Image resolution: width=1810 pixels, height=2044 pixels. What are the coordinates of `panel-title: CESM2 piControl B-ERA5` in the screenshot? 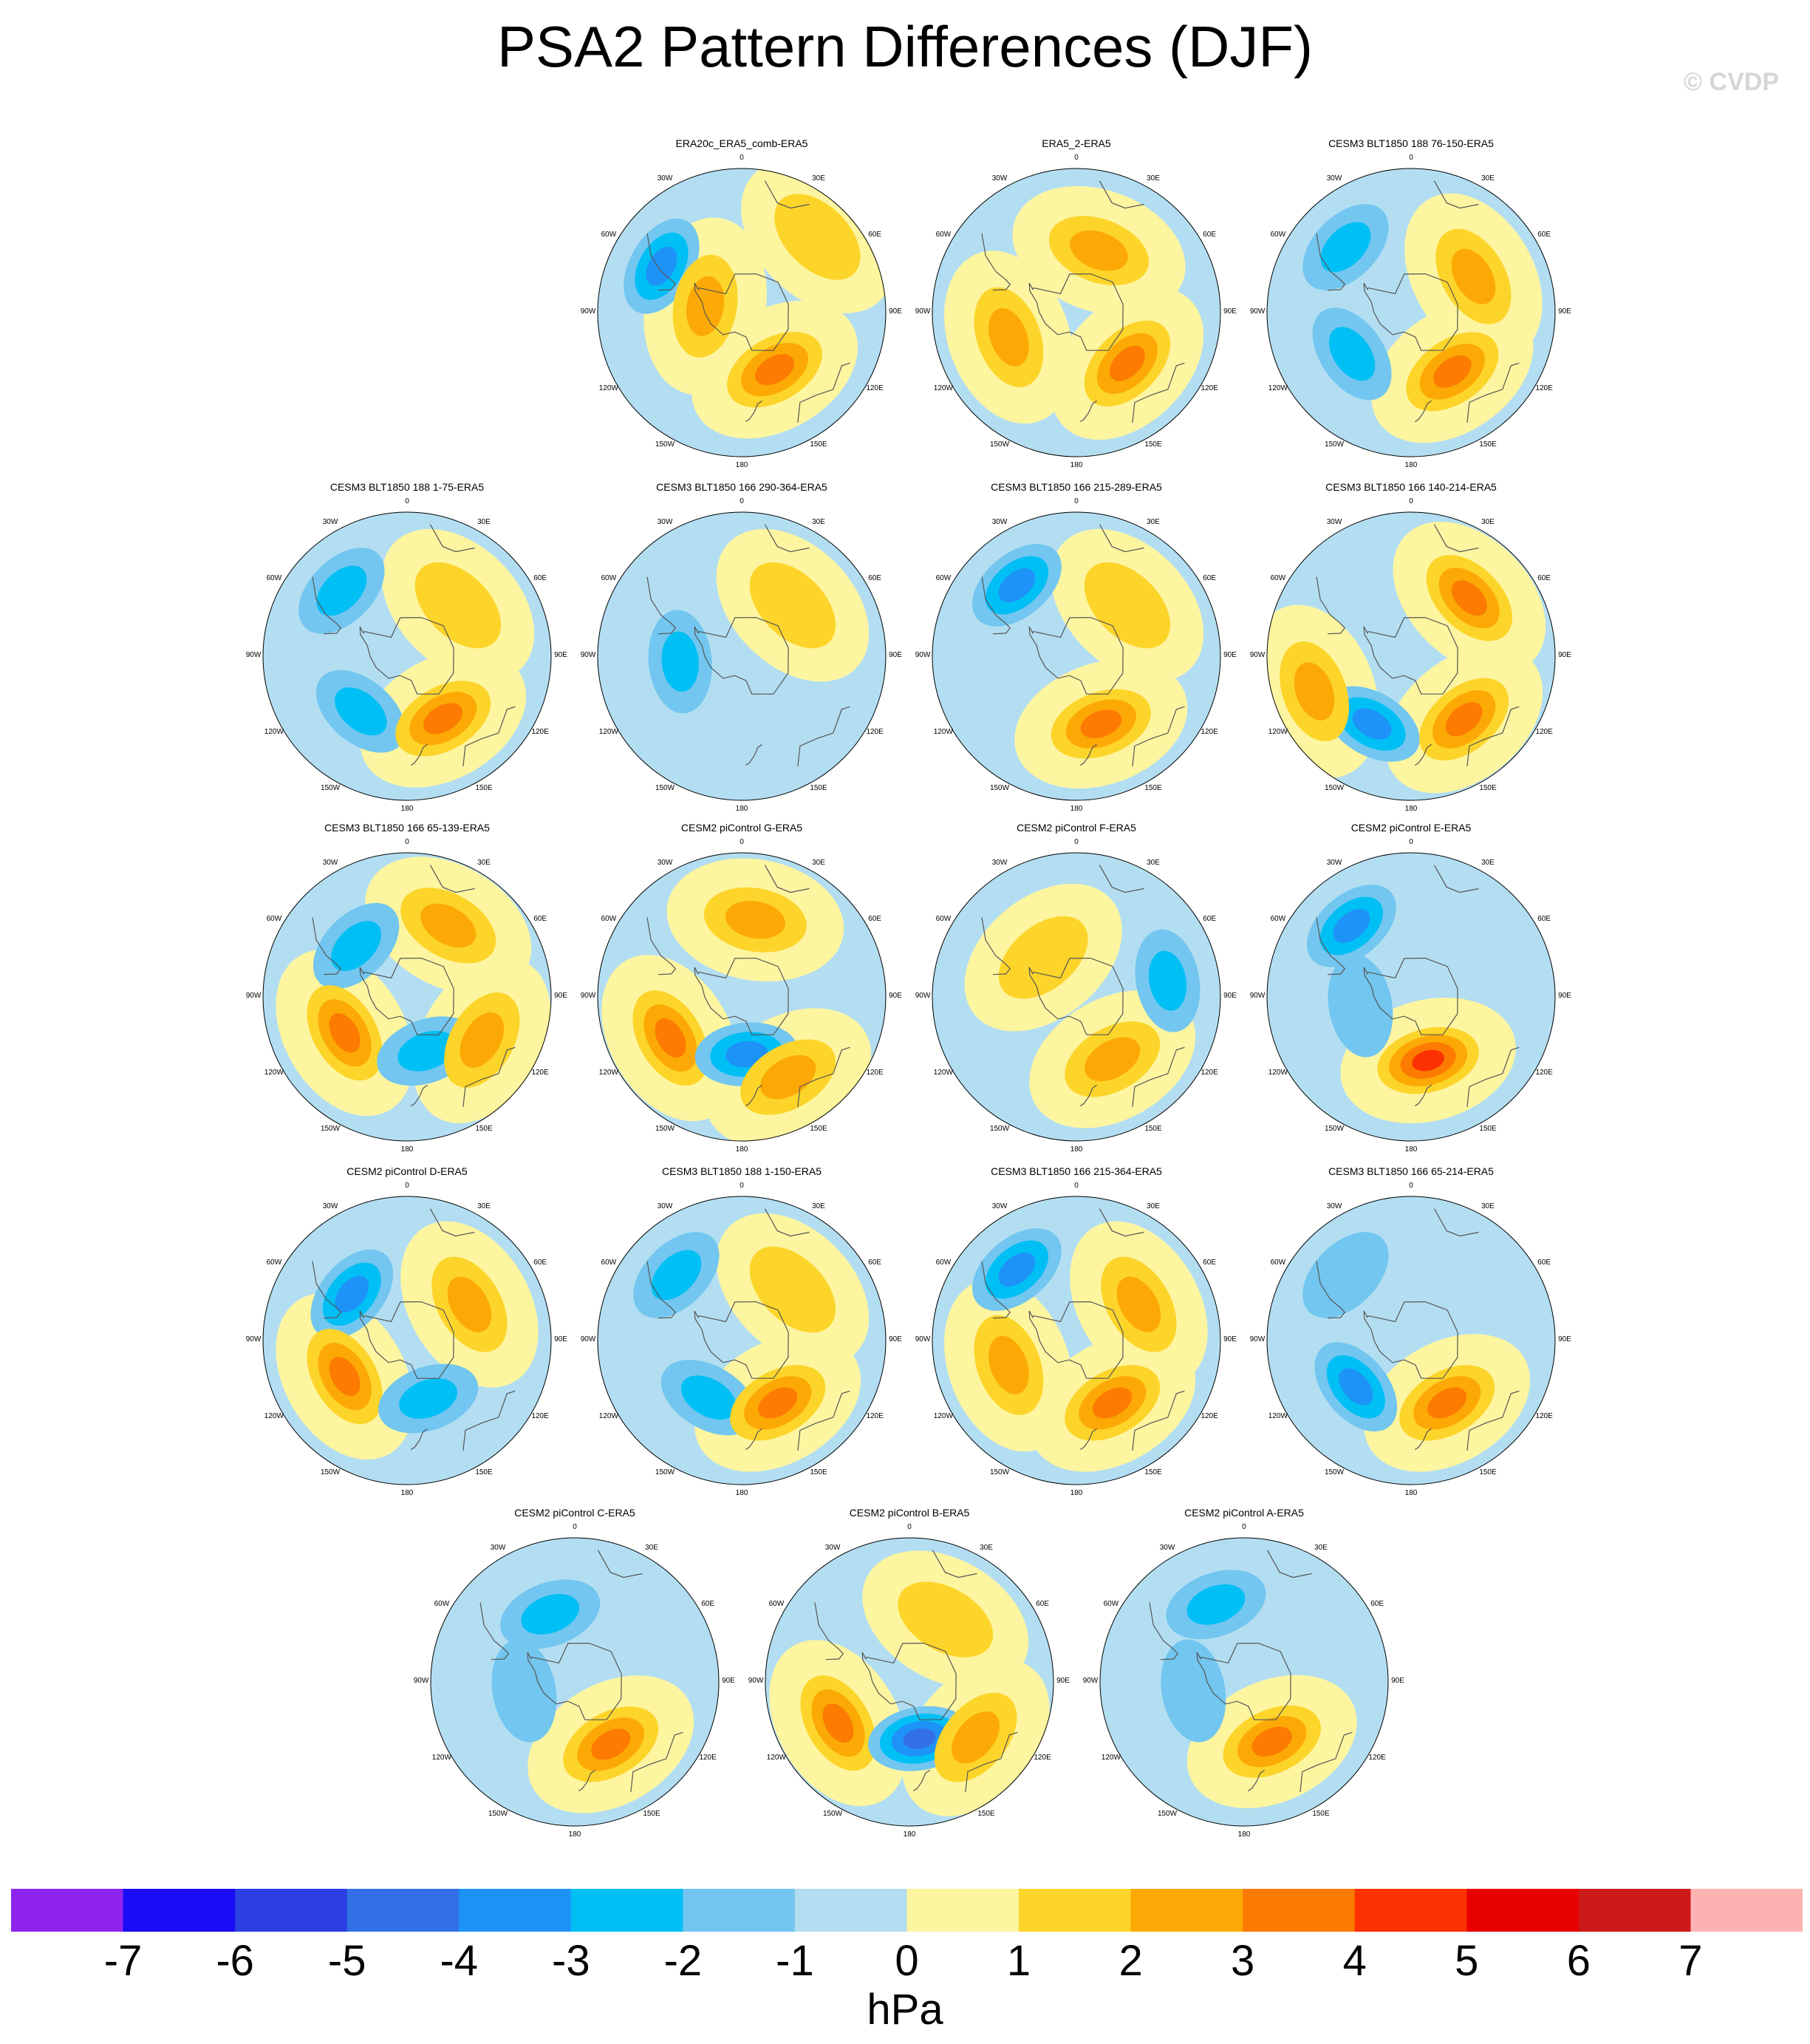 It's located at (909, 1513).